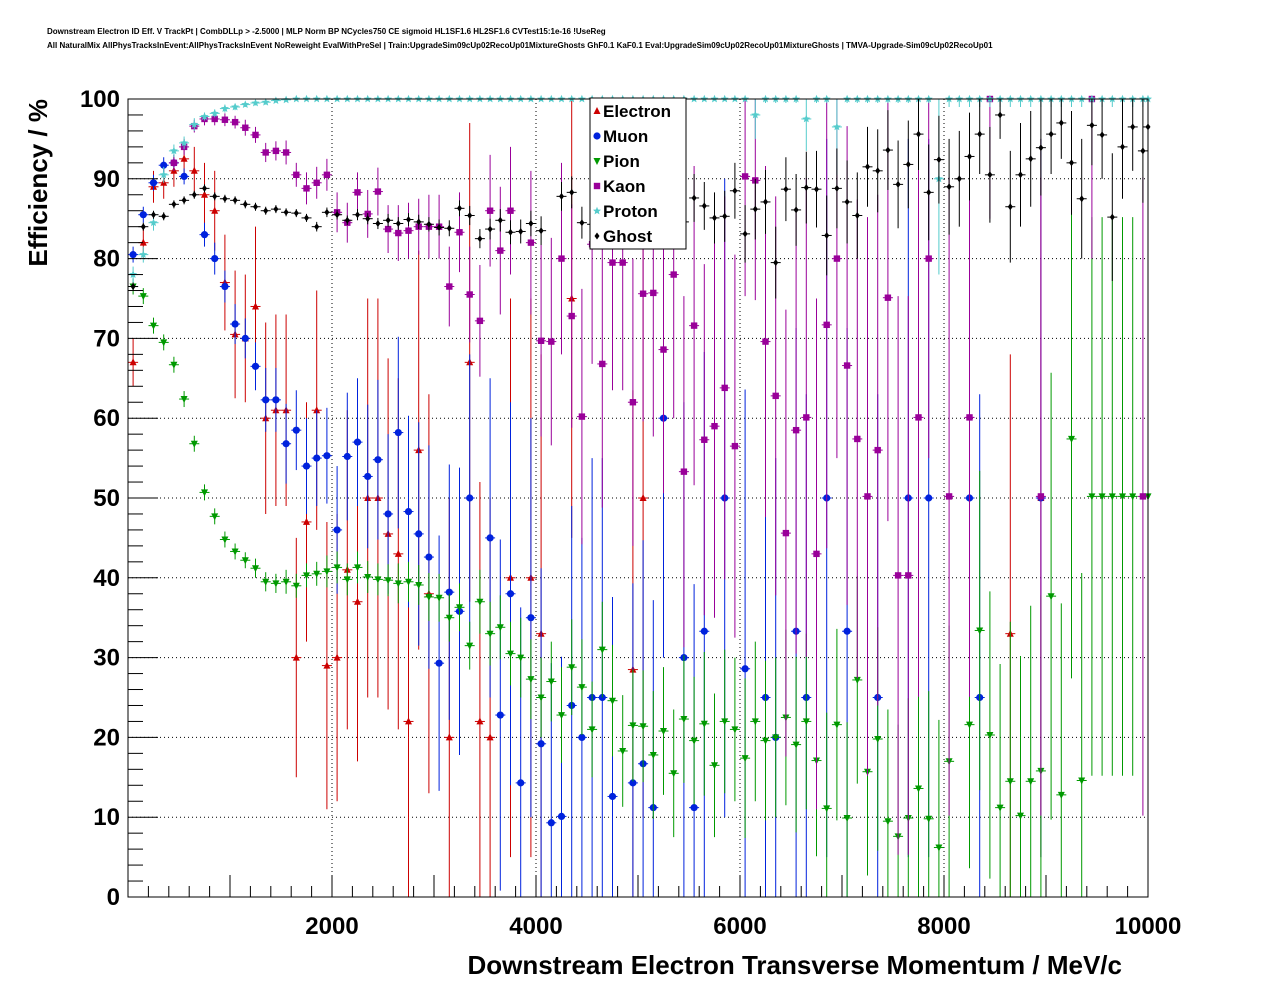  I want to click on x-tick-label: 8000, so click(943, 926).